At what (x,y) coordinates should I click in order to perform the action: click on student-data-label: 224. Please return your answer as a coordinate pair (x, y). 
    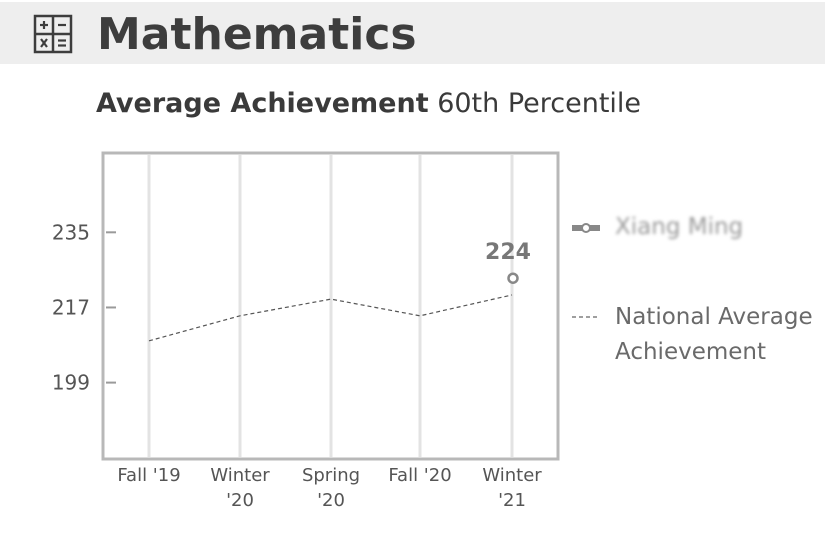
    Looking at the image, I should click on (508, 252).